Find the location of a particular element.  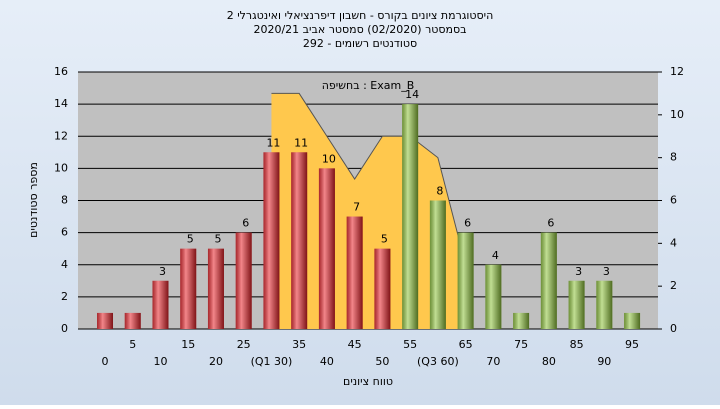

value-label: 8 is located at coordinates (439, 191).